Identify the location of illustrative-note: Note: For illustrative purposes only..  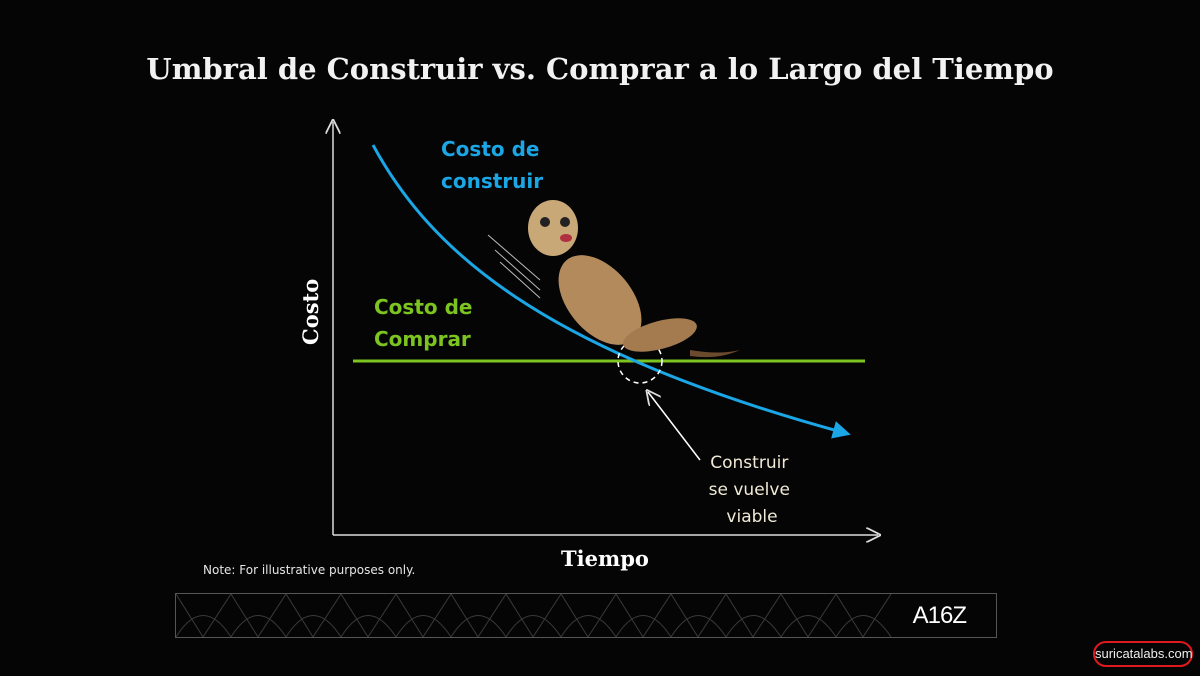
(309, 570).